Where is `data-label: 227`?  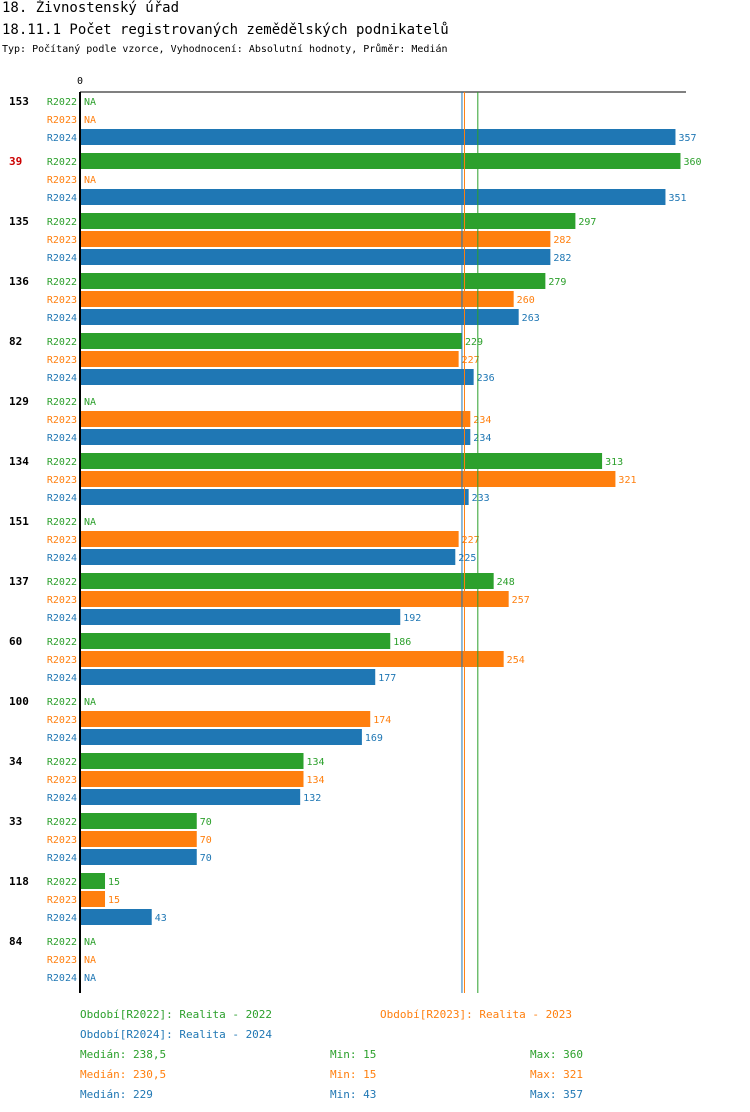 data-label: 227 is located at coordinates (471, 540).